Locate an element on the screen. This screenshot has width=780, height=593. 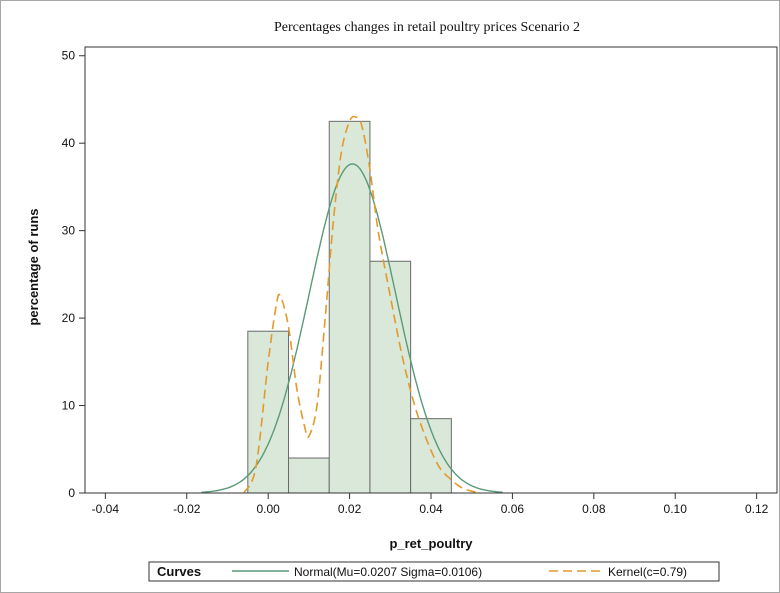
y-tick-label: 10 is located at coordinates (69, 406).